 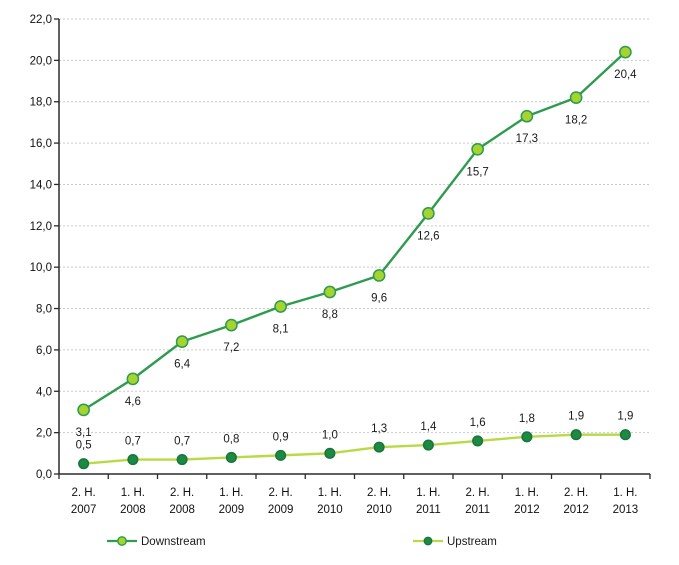 What do you see at coordinates (41, 20) in the screenshot?
I see `y-axis-label: 22,0` at bounding box center [41, 20].